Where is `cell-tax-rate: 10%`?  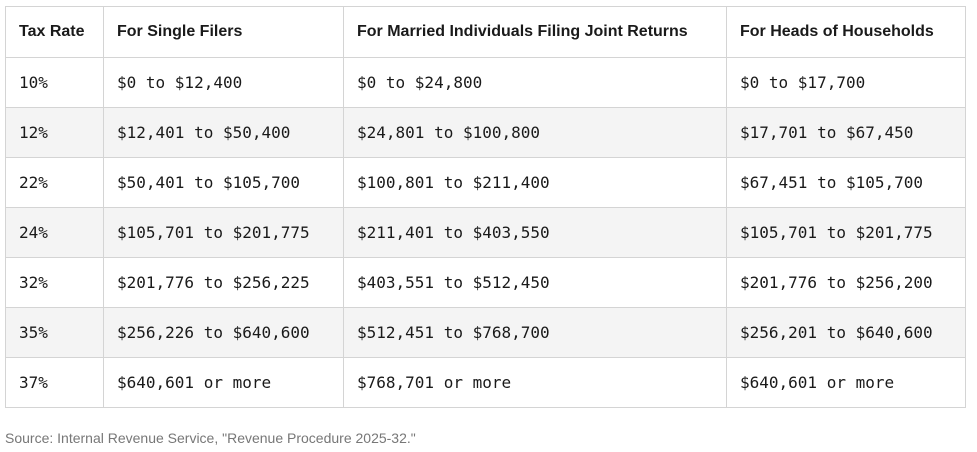 cell-tax-rate: 10% is located at coordinates (54, 82).